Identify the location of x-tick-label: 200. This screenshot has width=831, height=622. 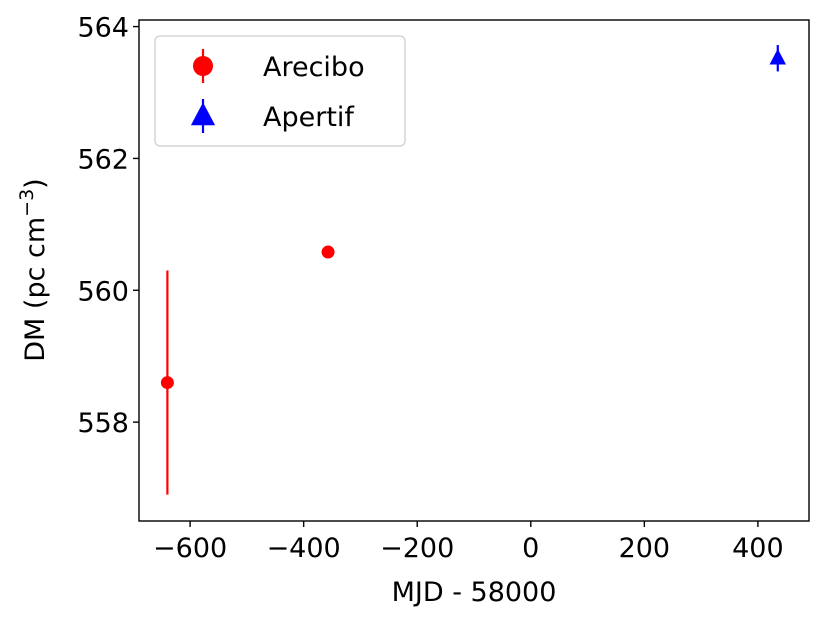
(645, 548).